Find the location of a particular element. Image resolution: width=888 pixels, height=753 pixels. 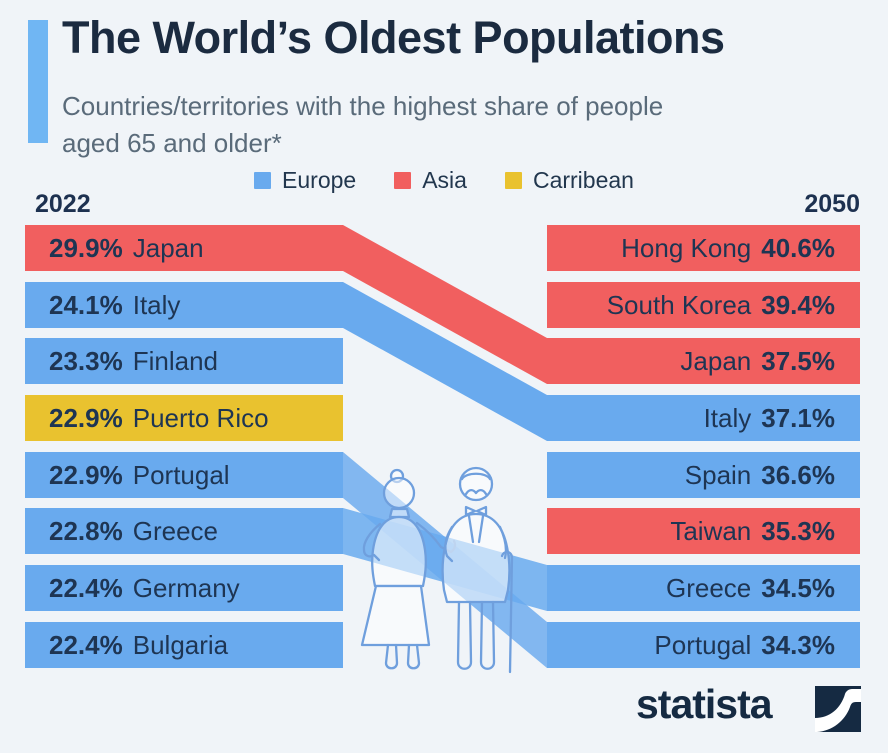

man-leg-left is located at coordinates (464, 635).